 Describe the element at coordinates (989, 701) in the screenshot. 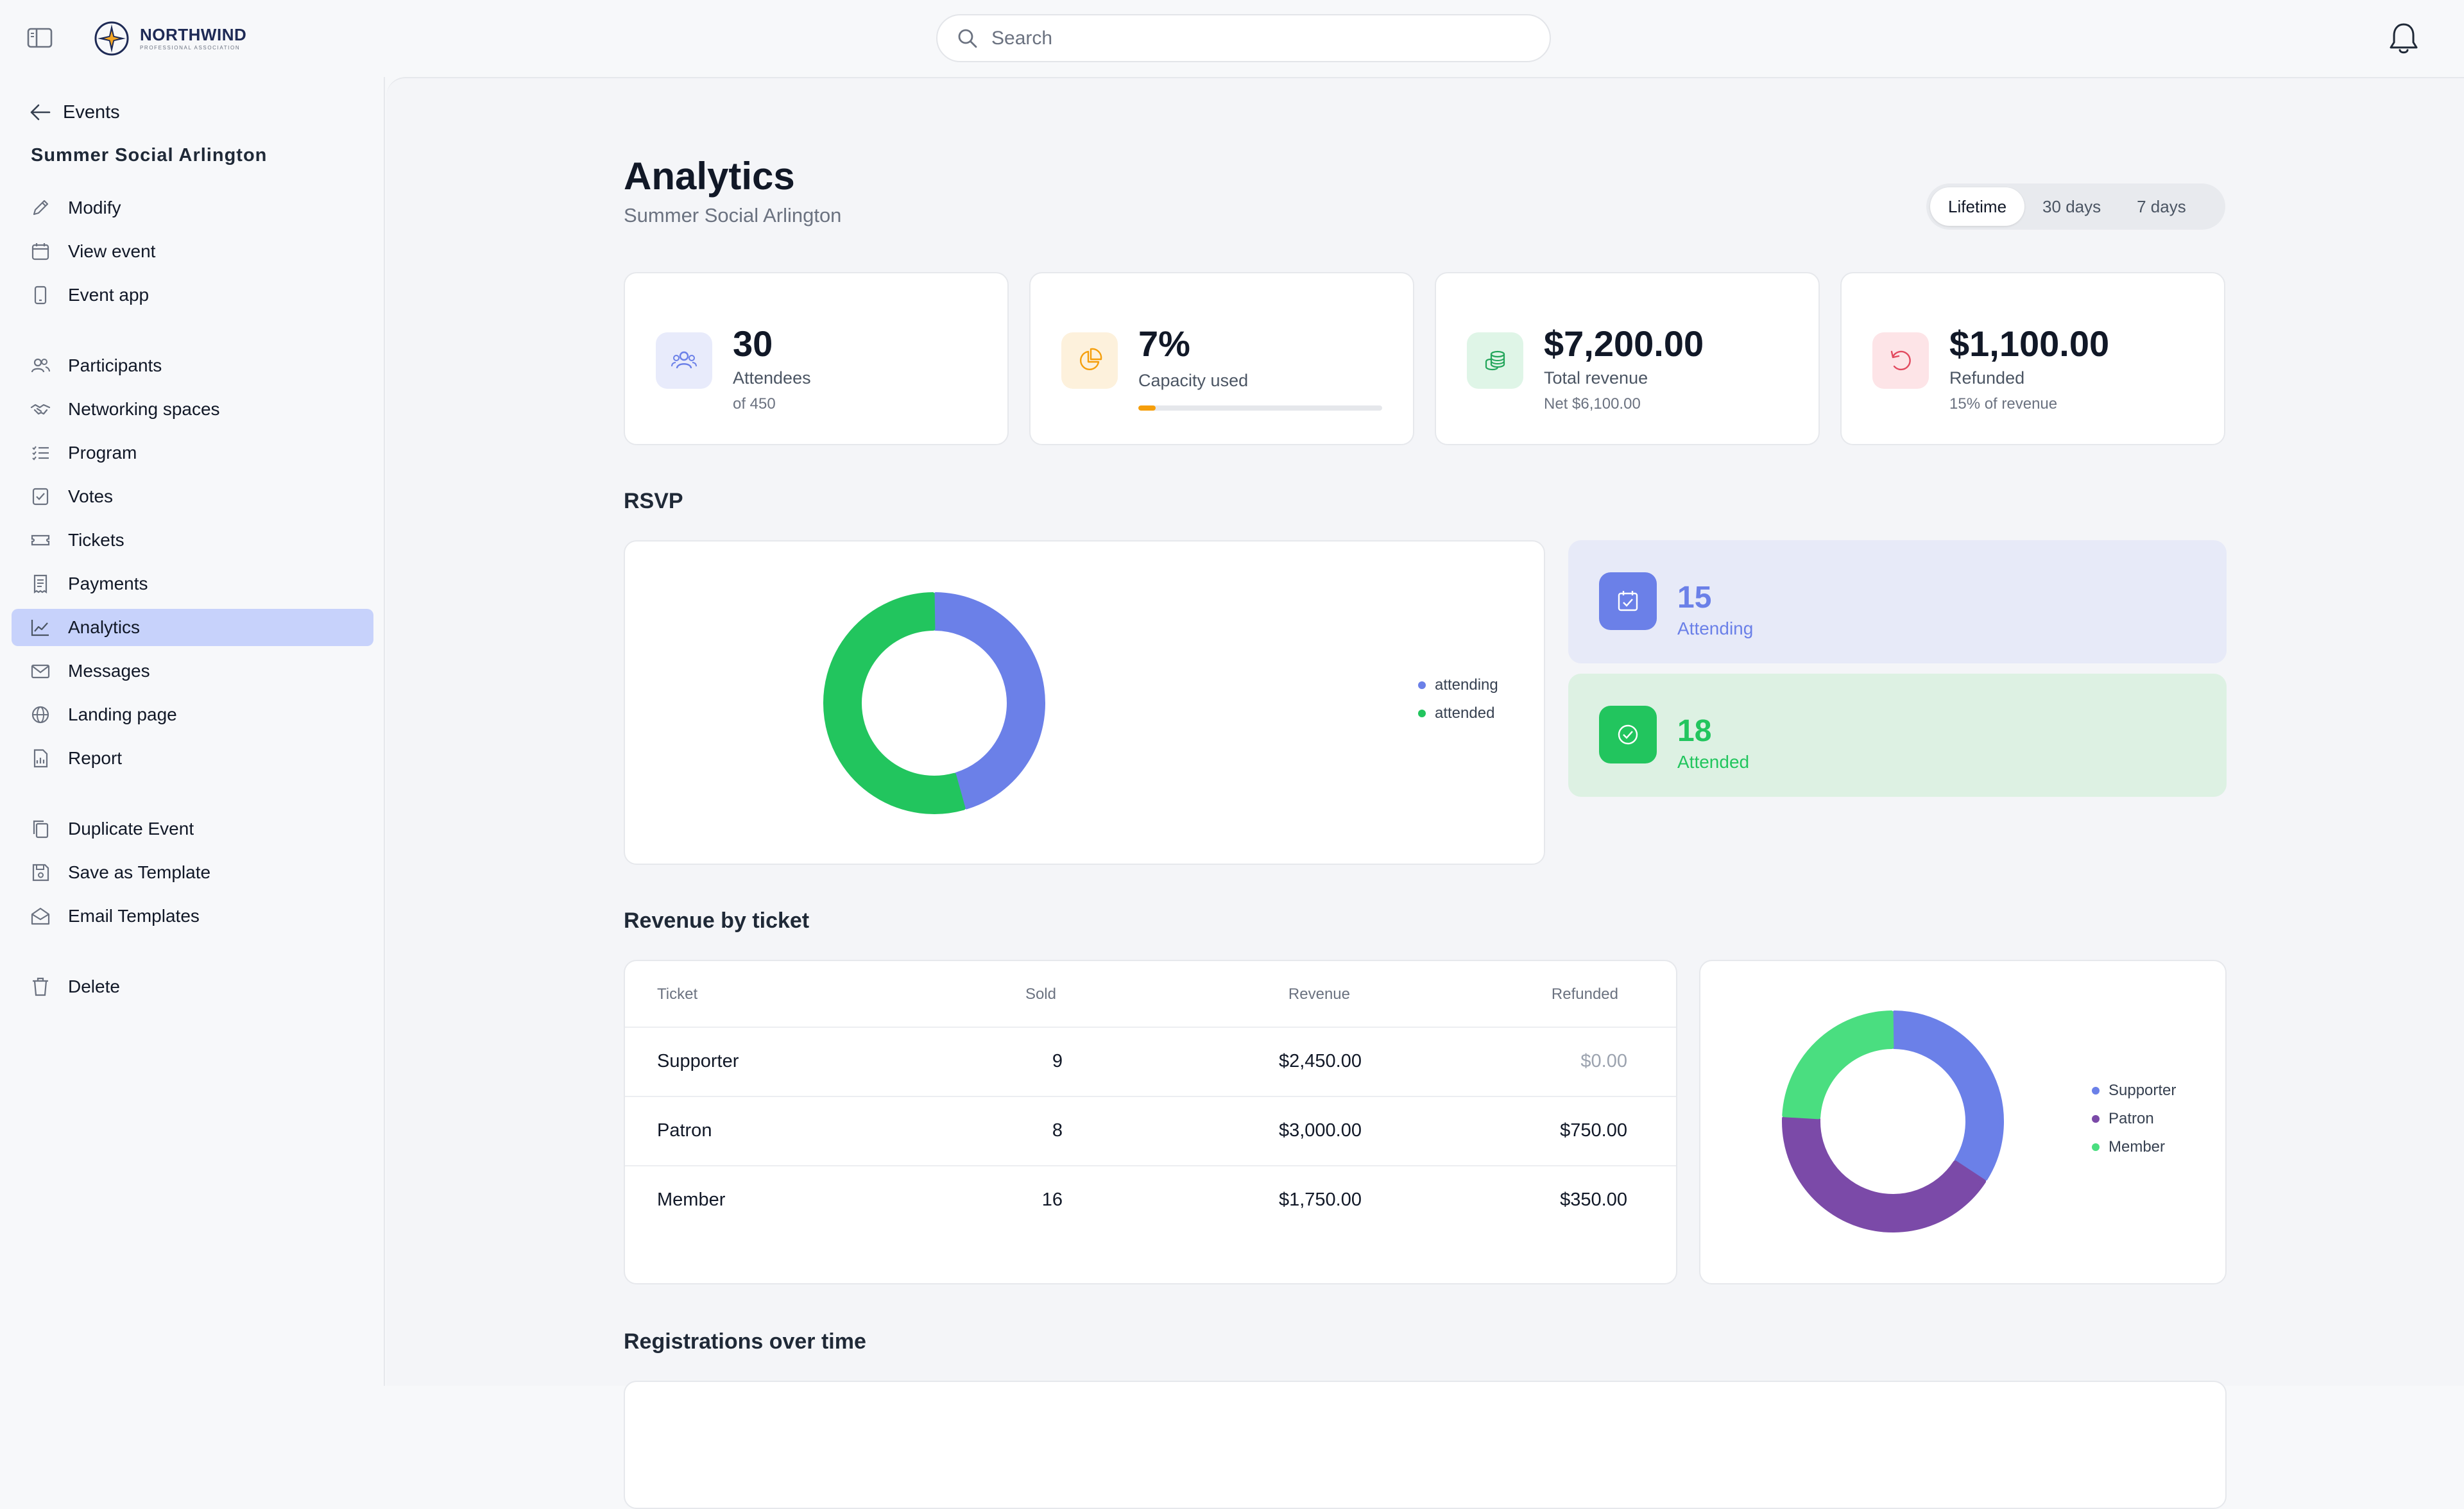

I see `donut-slice-attending` at that location.